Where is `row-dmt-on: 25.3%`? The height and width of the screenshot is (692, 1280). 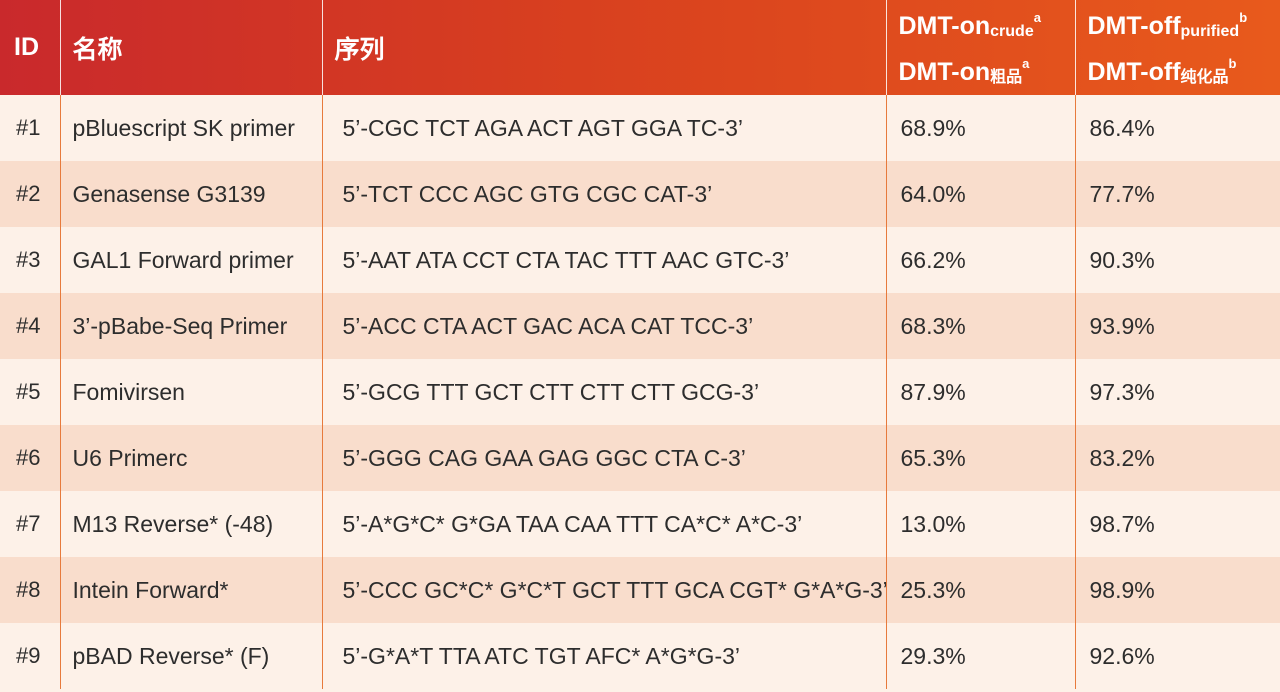 row-dmt-on: 25.3% is located at coordinates (981, 590).